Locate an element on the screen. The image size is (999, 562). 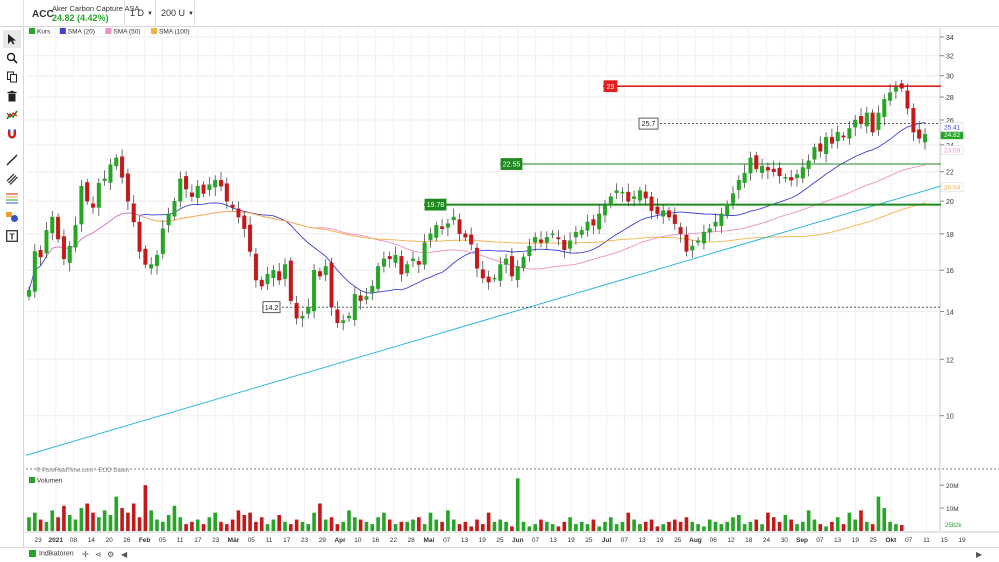
time-tick-label: Okt is located at coordinates (892, 540).